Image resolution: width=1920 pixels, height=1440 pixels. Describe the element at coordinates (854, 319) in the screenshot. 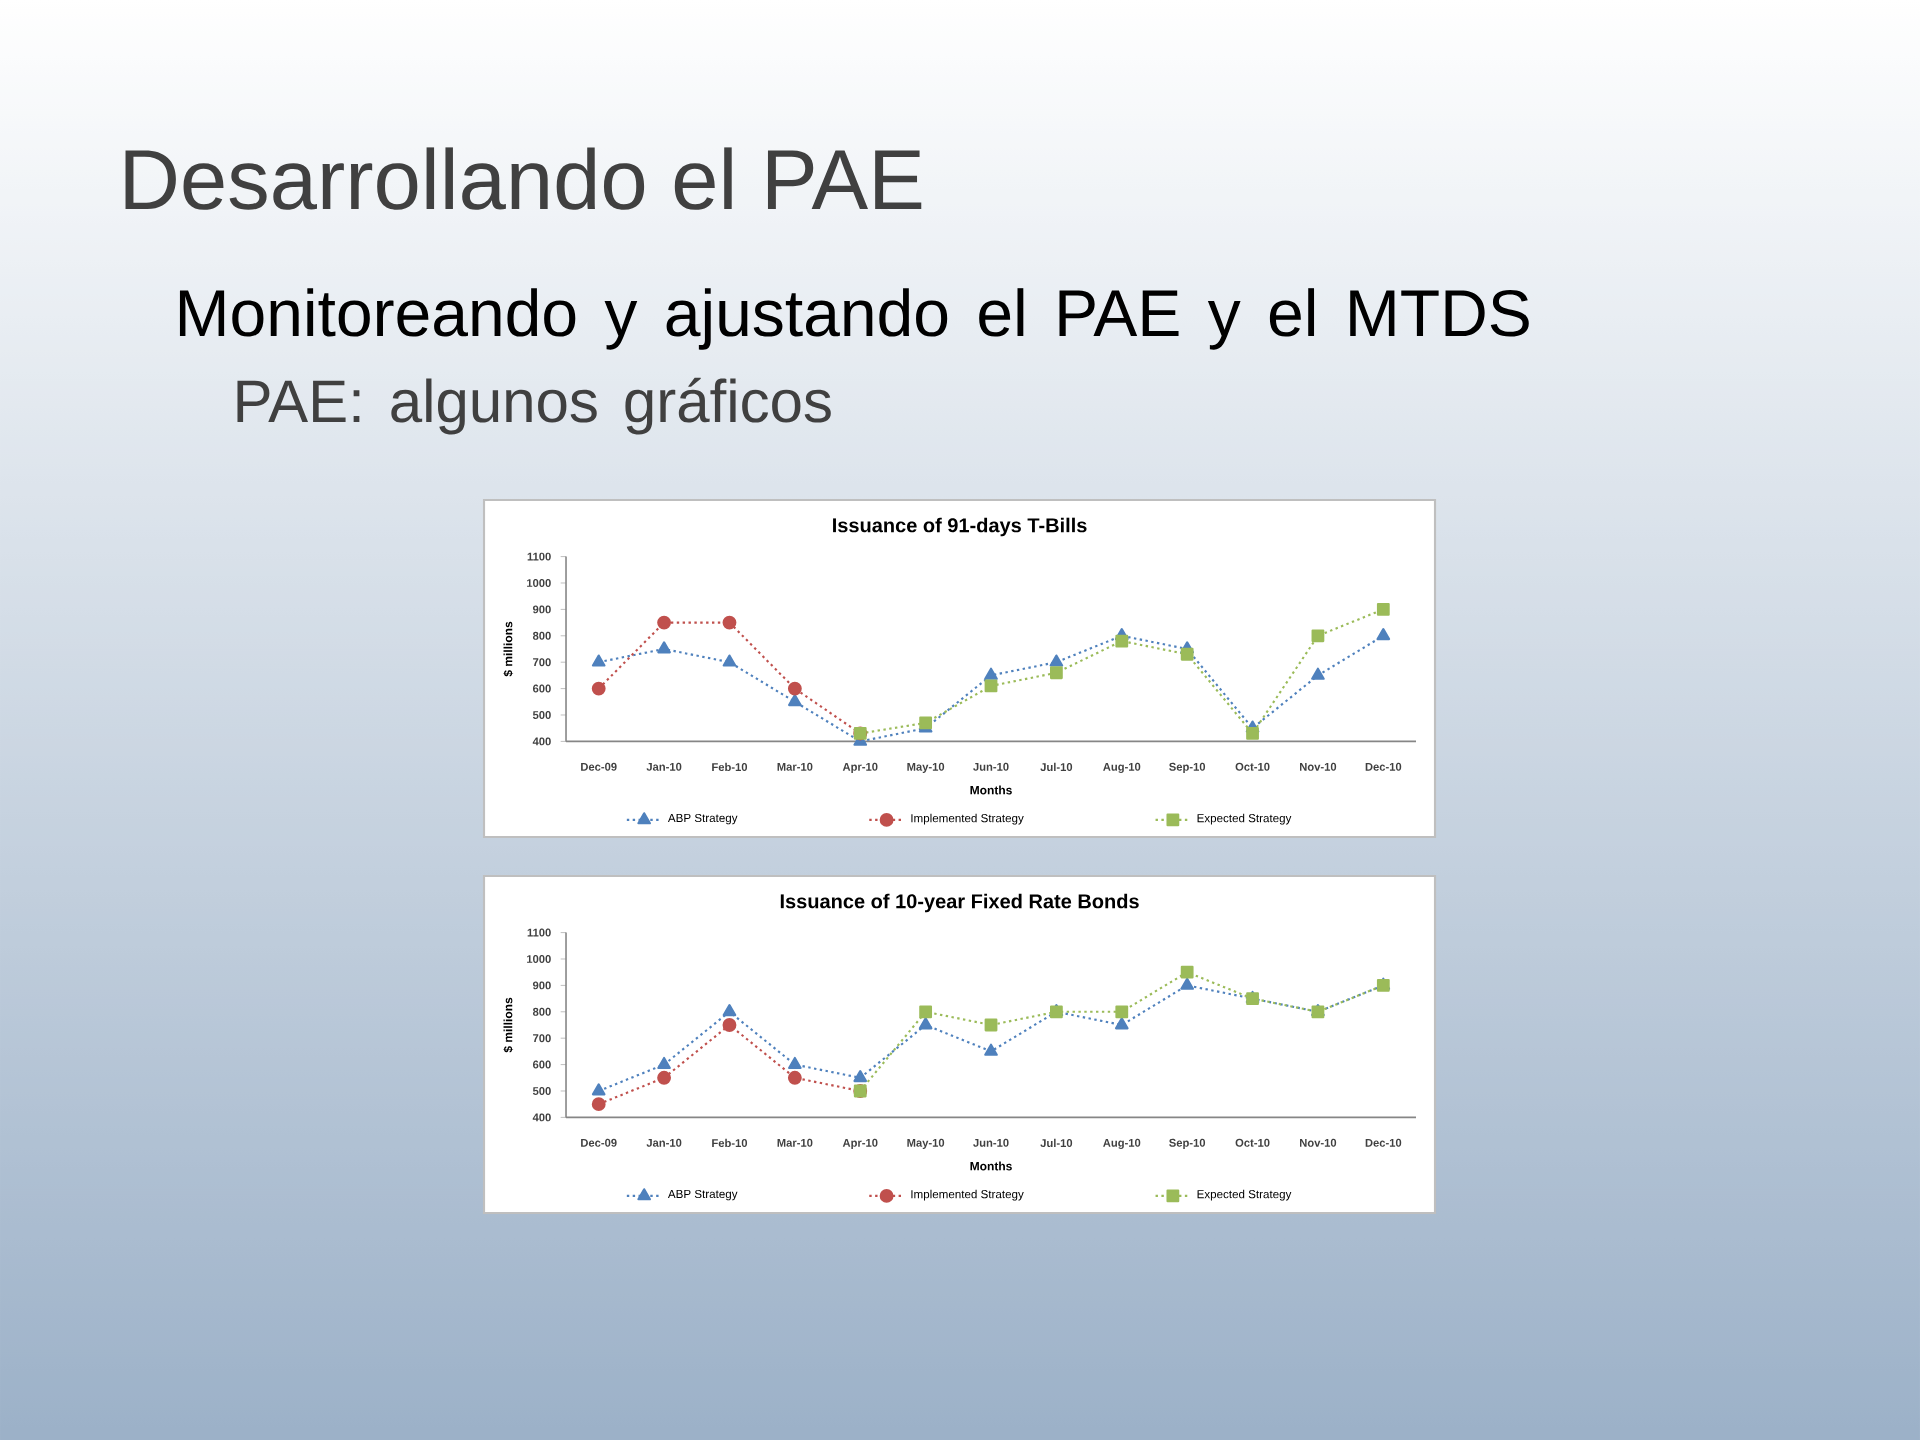

I see `text: Monitoreando y ajustando el PAE y el MTDS` at that location.